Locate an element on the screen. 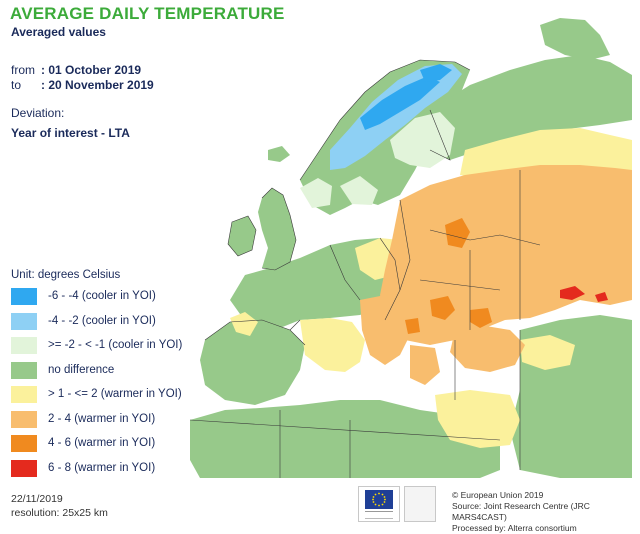  legend-label: -6 - -4 (cooler in YOI) is located at coordinates (102, 296).